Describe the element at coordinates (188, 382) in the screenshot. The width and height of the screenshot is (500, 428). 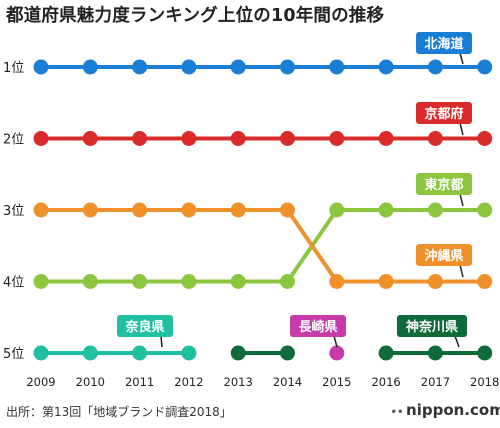
I see `x-tick-label: 2012` at that location.